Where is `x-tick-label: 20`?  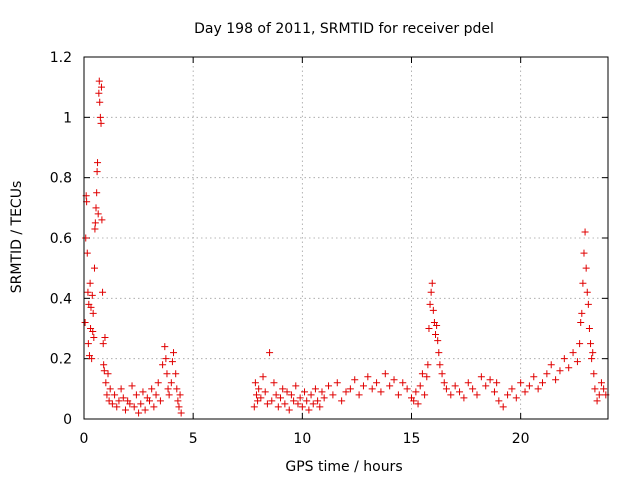 x-tick-label: 20 is located at coordinates (521, 439).